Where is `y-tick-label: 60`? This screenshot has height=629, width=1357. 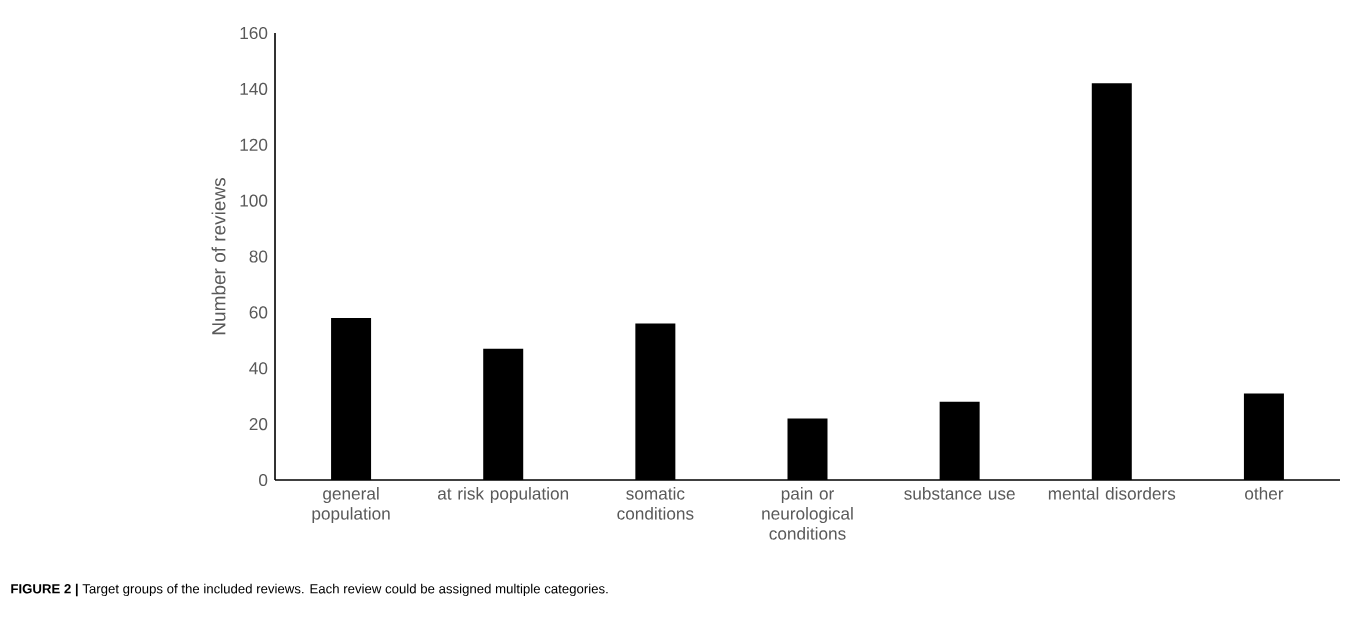 y-tick-label: 60 is located at coordinates (258, 312).